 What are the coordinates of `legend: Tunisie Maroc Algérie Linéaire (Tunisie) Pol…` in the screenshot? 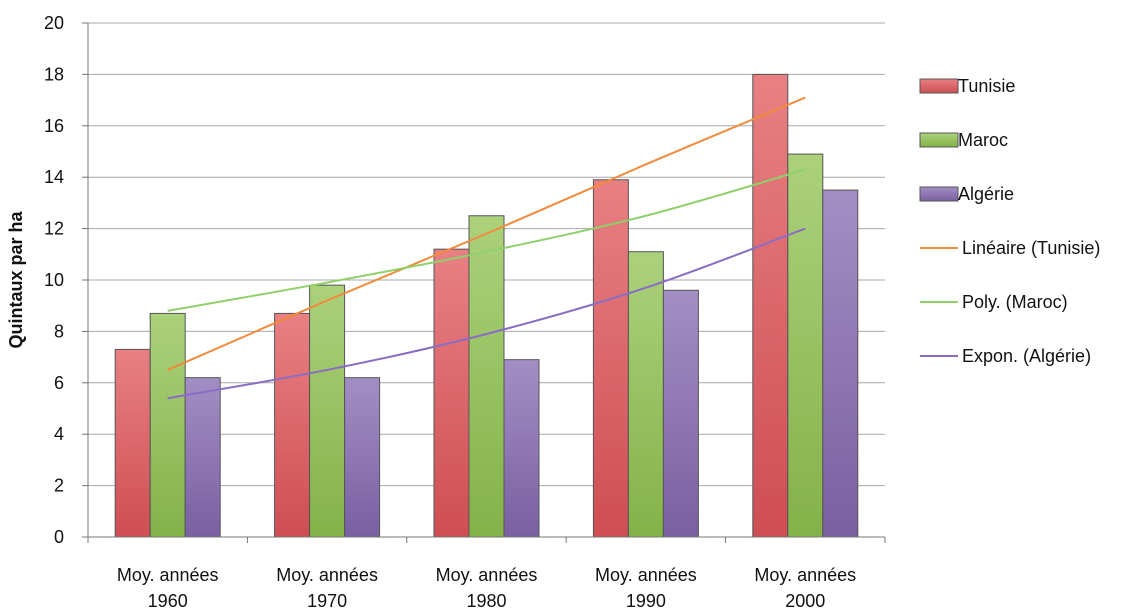 It's located at (1009, 221).